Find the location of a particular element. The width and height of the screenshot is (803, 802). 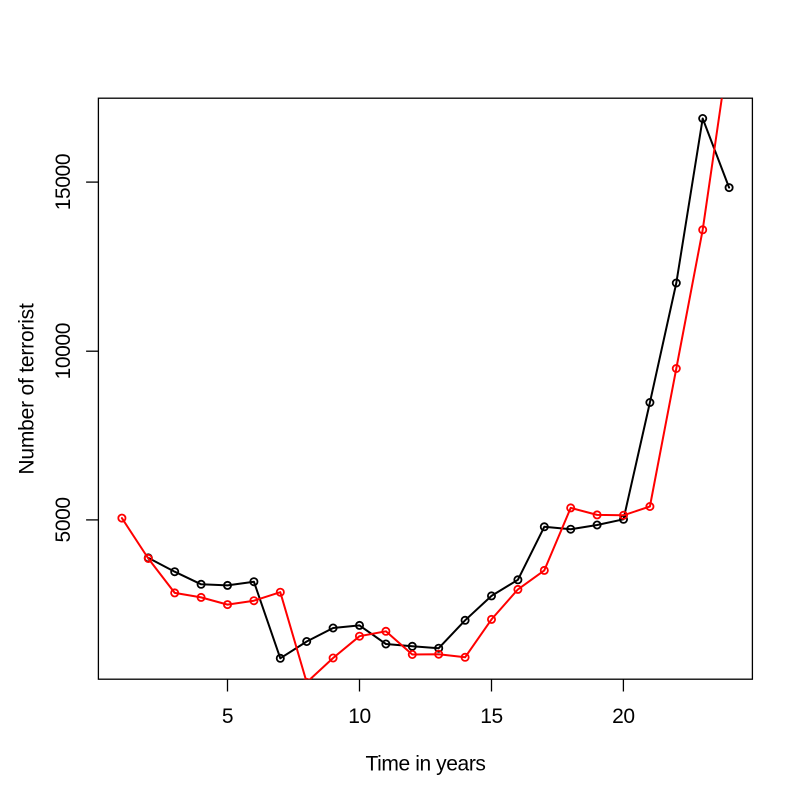

svg-text: 20 is located at coordinates (623, 716).